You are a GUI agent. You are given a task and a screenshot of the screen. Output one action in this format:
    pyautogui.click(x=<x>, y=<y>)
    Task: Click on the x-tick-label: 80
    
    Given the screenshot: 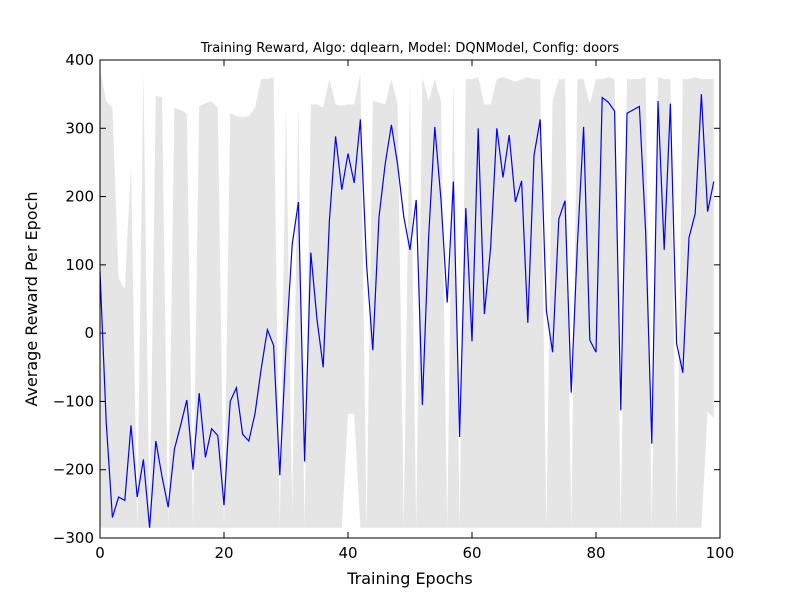 What is the action you would take?
    pyautogui.click(x=595, y=553)
    